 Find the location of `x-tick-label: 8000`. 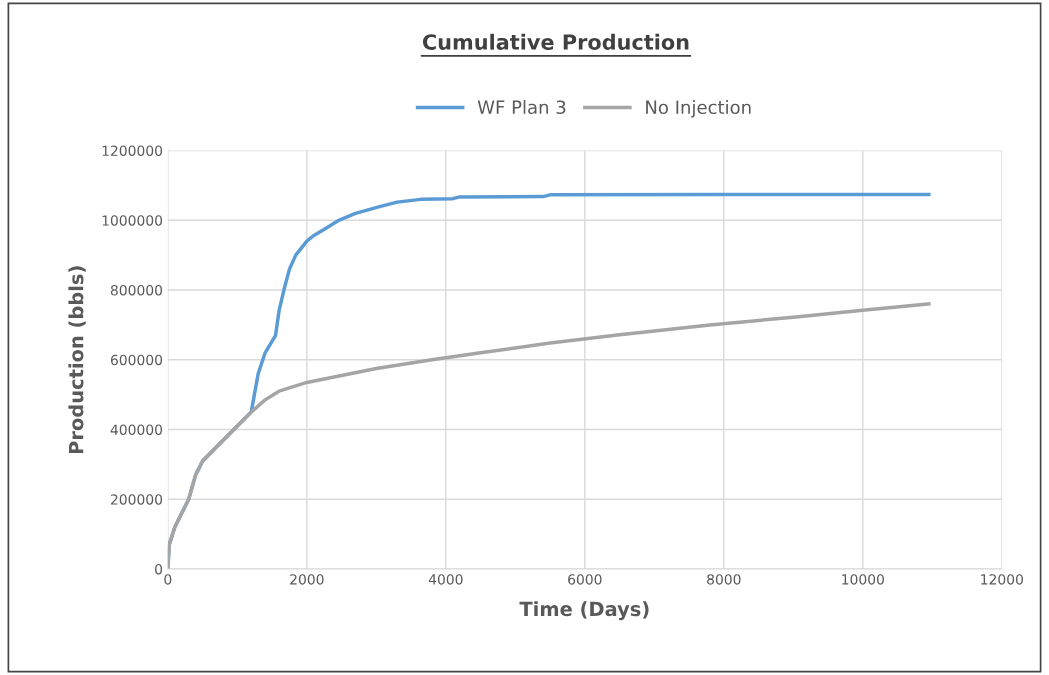

x-tick-label: 8000 is located at coordinates (724, 579).